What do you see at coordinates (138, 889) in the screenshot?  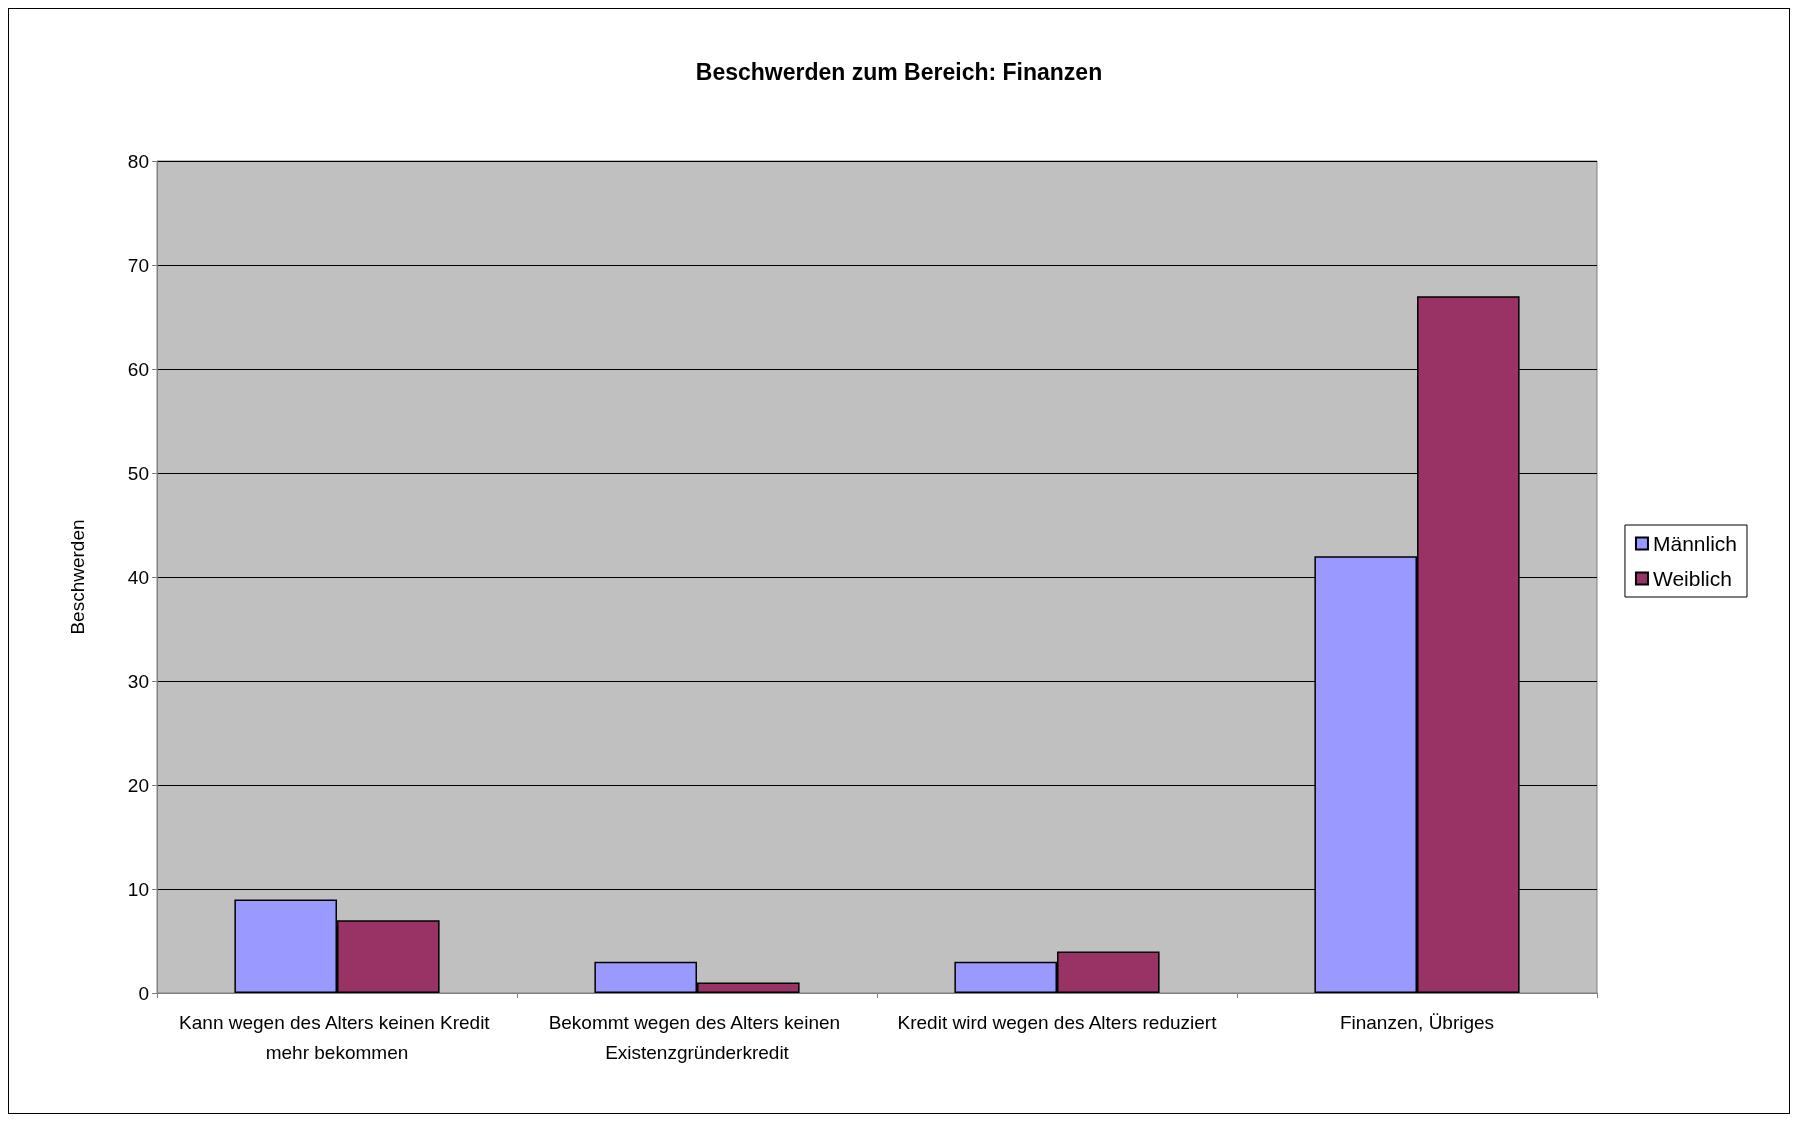 I see `y-tick-label: 10` at bounding box center [138, 889].